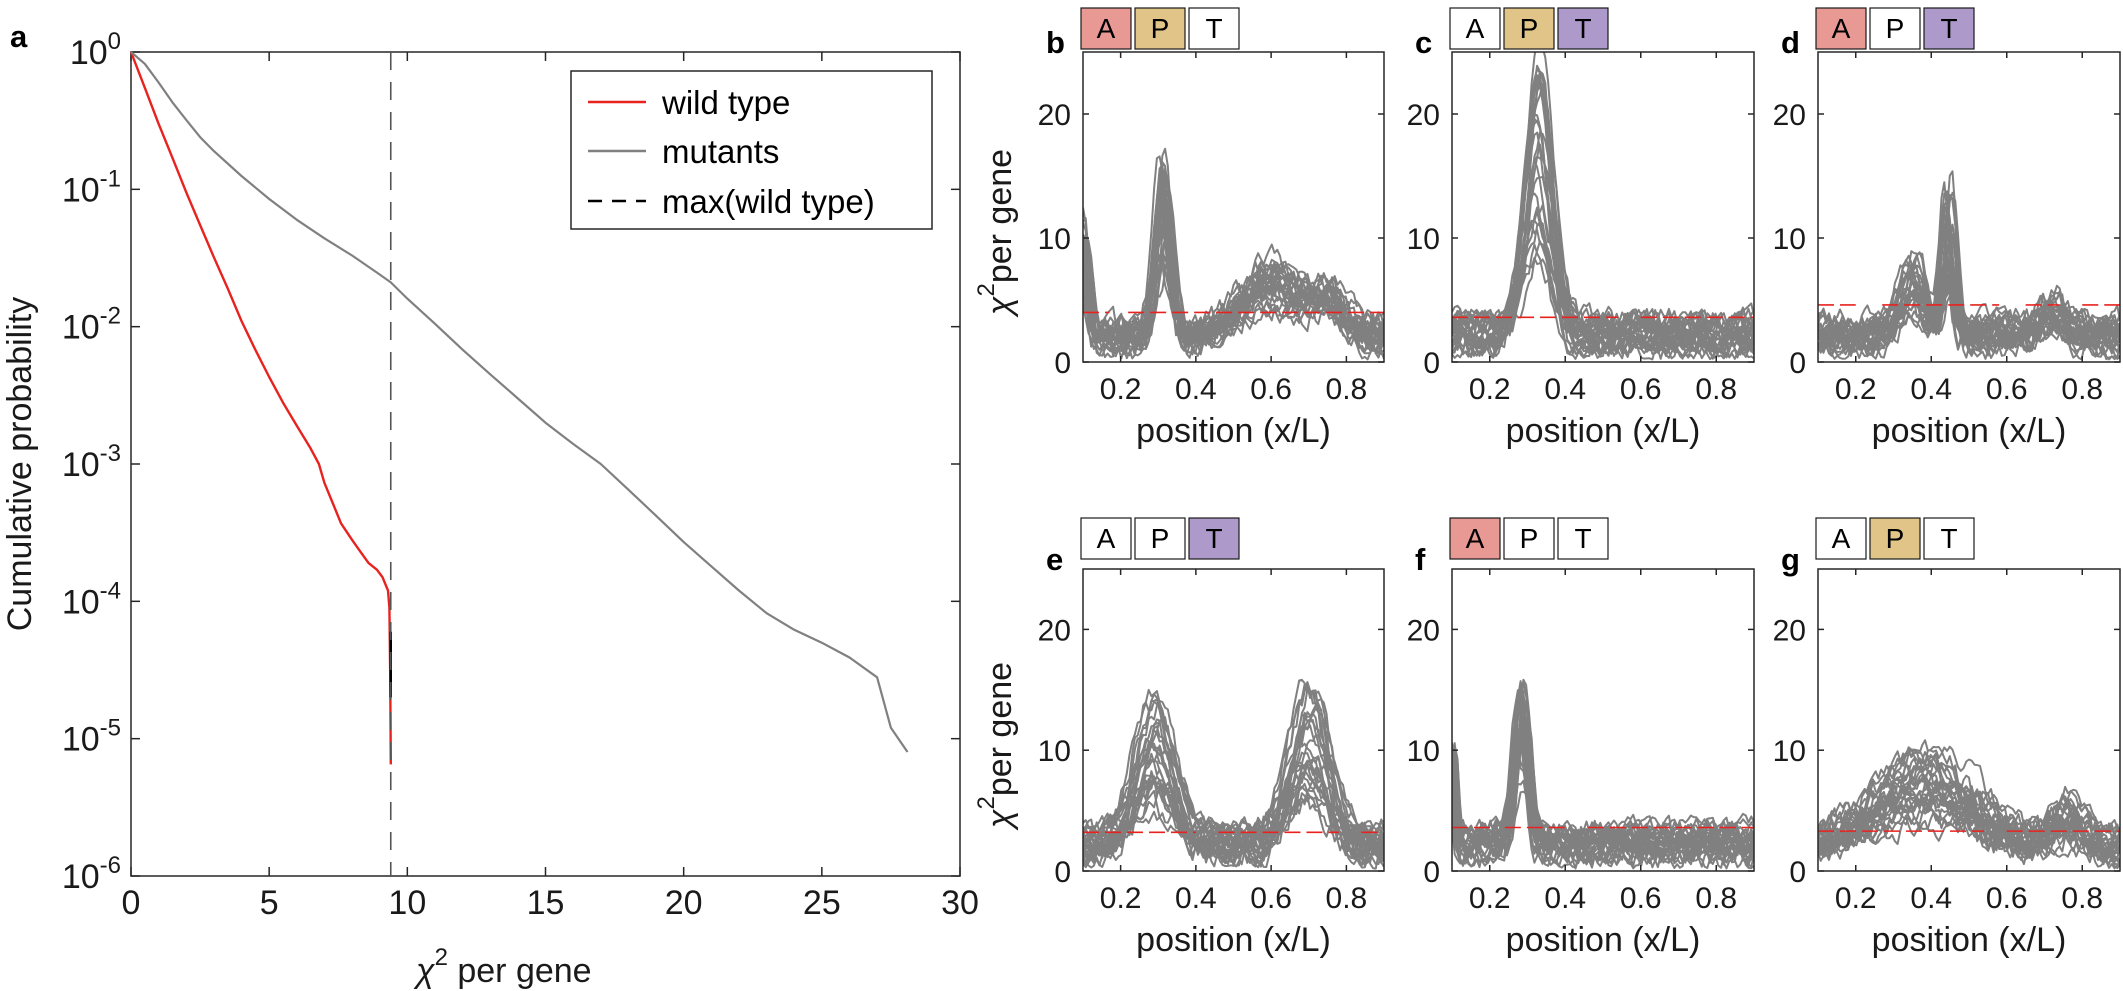  What do you see at coordinates (1054, 559) in the screenshot?
I see `panel-letter-e: e` at bounding box center [1054, 559].